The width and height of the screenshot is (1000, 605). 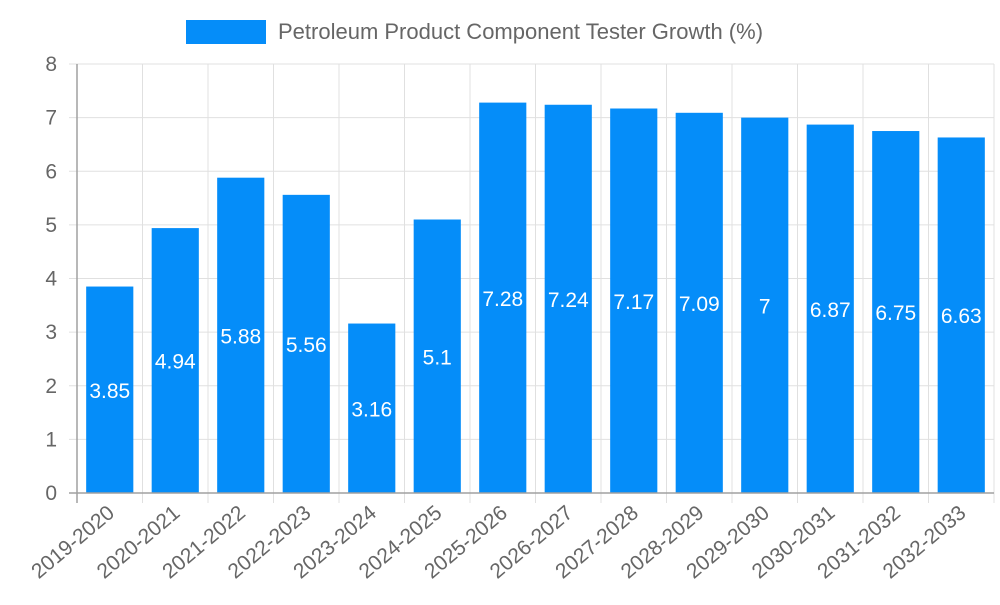 What do you see at coordinates (51, 386) in the screenshot?
I see `y-tick-label: 2` at bounding box center [51, 386].